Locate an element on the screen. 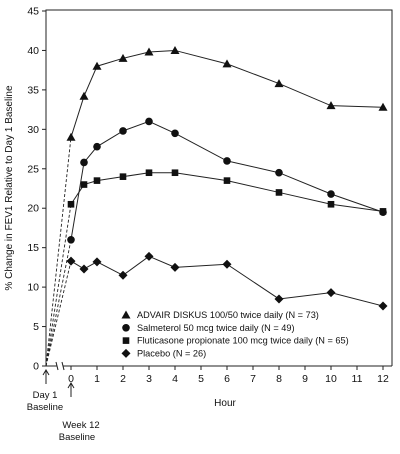 The image size is (400, 454). day1-baseline-label: Baseline is located at coordinates (45, 407).